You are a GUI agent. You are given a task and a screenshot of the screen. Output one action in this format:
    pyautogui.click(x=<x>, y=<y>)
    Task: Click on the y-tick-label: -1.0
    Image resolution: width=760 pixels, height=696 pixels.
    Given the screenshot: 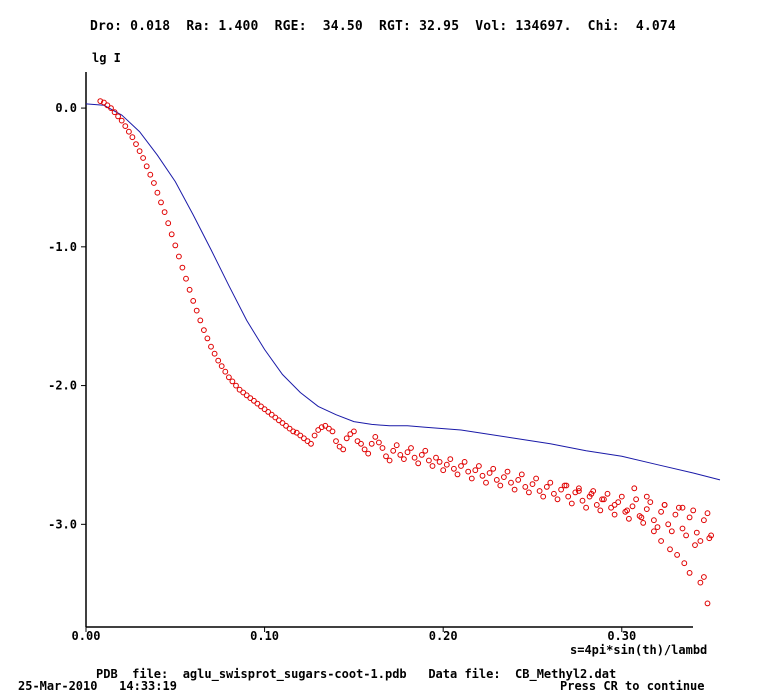 What is the action you would take?
    pyautogui.click(x=62, y=247)
    